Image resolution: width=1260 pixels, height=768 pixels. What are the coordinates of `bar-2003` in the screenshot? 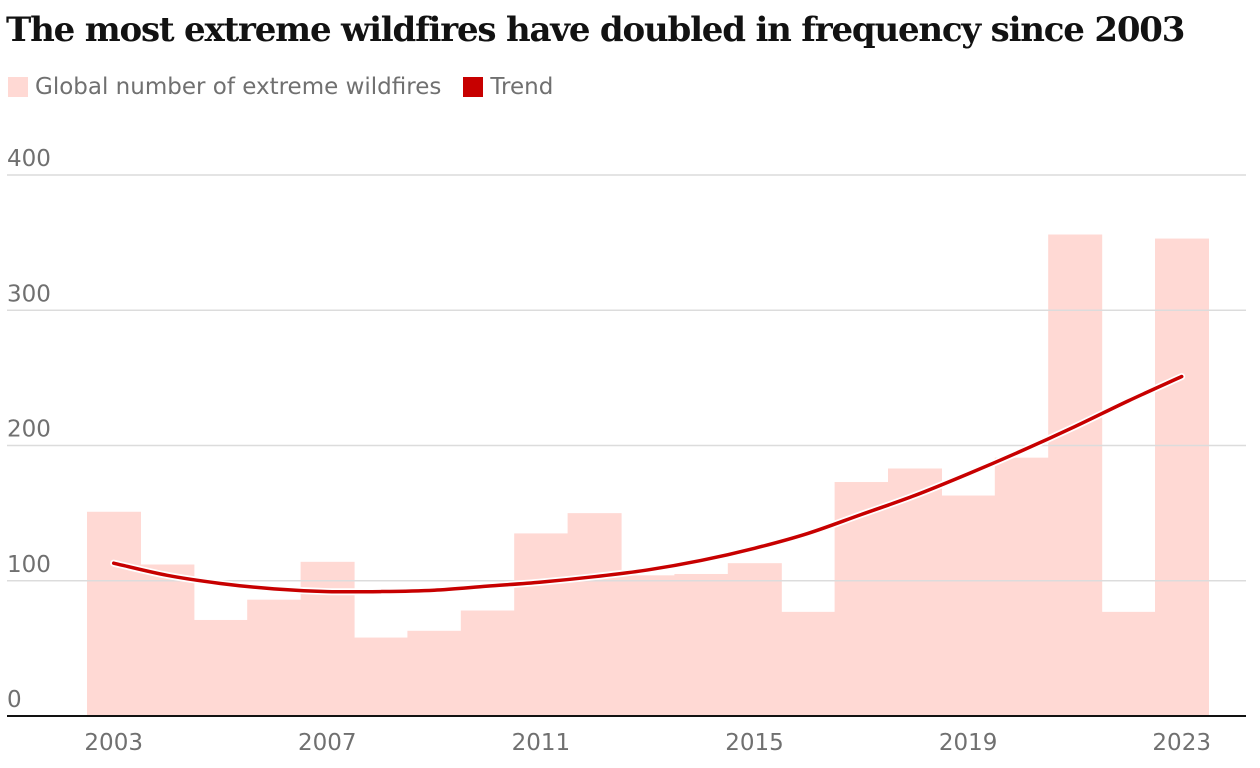 It's located at (114, 613).